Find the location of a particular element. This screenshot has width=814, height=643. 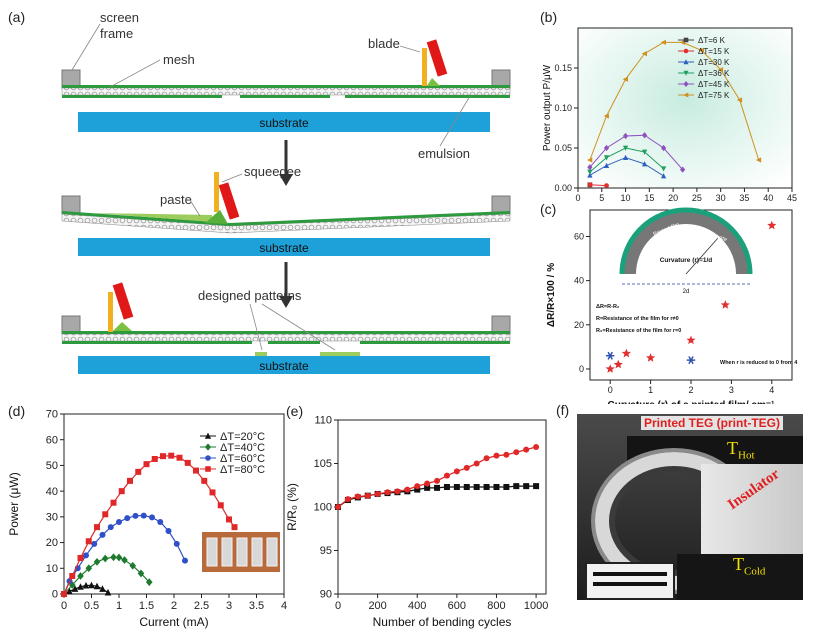

frame-label: frame is located at coordinates (116, 33).